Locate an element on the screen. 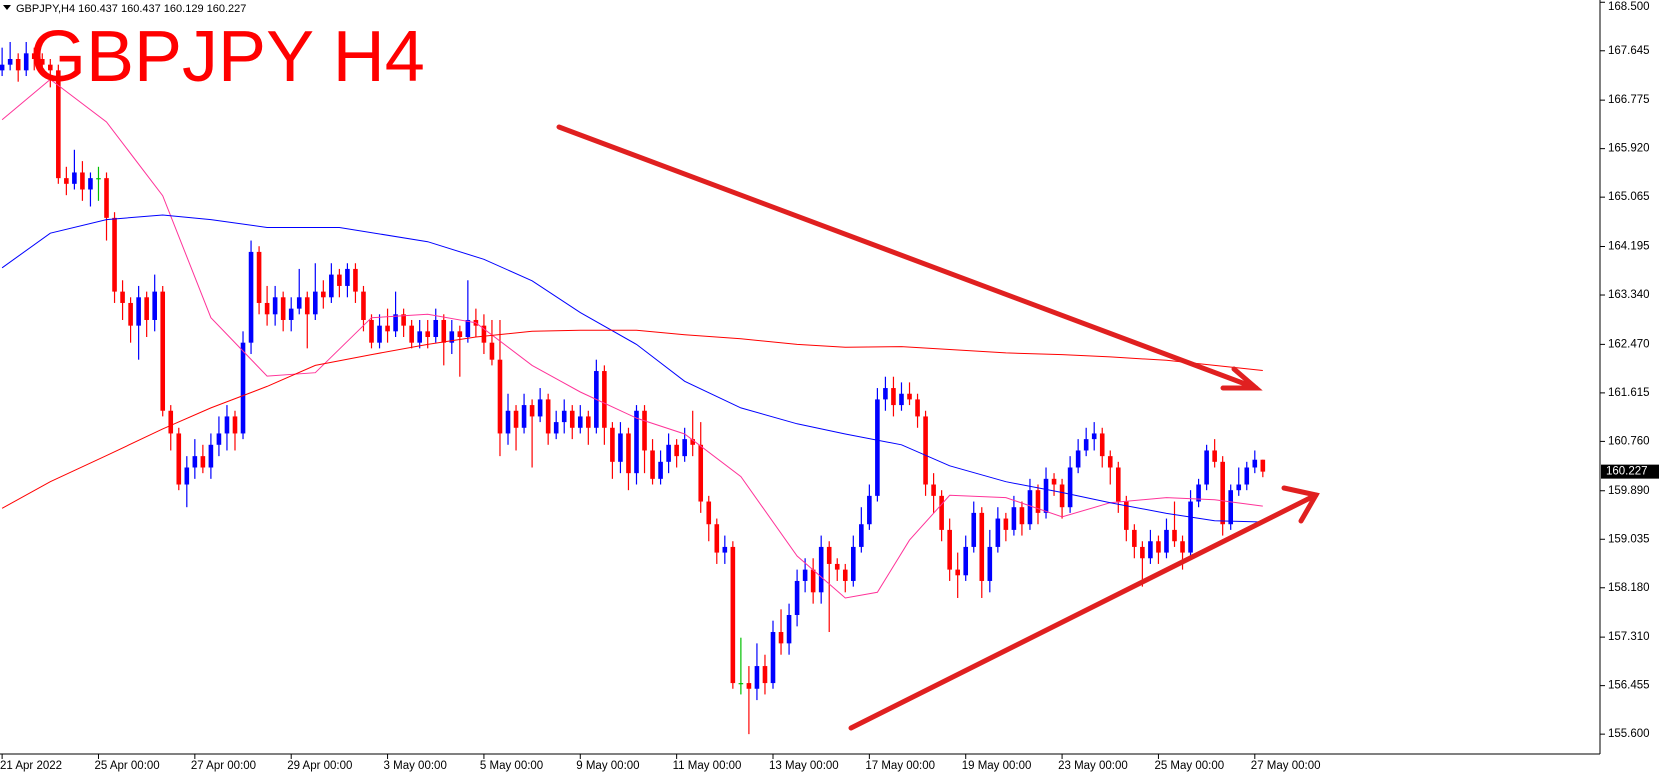 This screenshot has height=778, width=1661. y-tick-label: 168.500 is located at coordinates (1629, 7).